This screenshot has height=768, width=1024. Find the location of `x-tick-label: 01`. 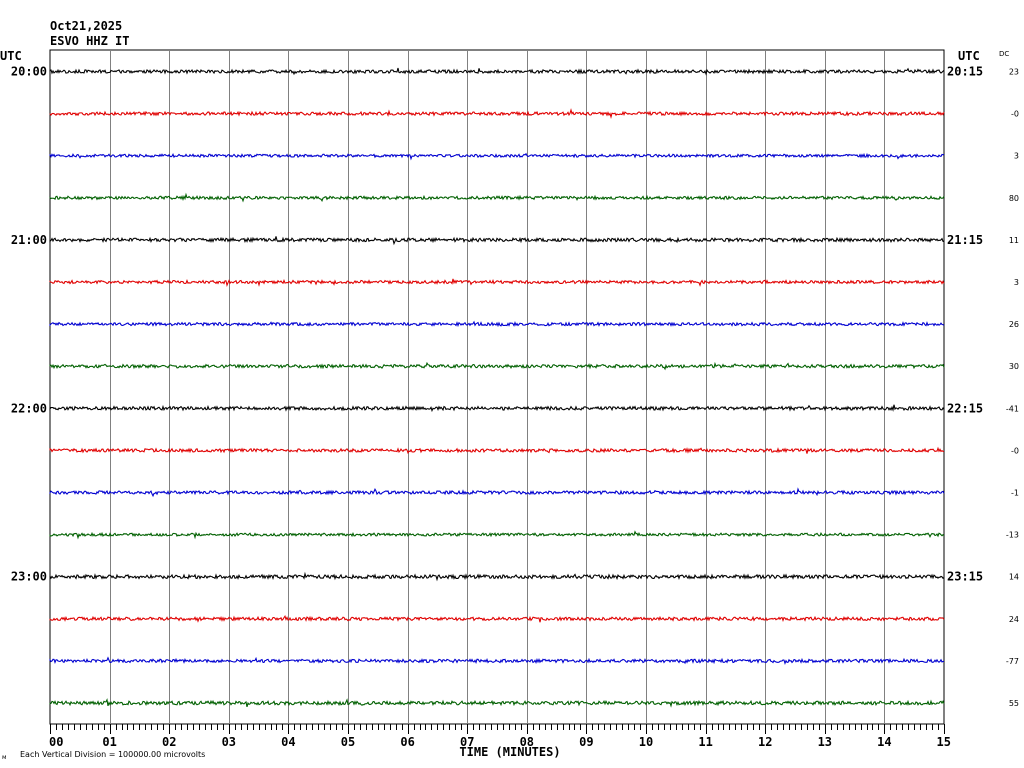

x-tick-label: 01 is located at coordinates (109, 742).